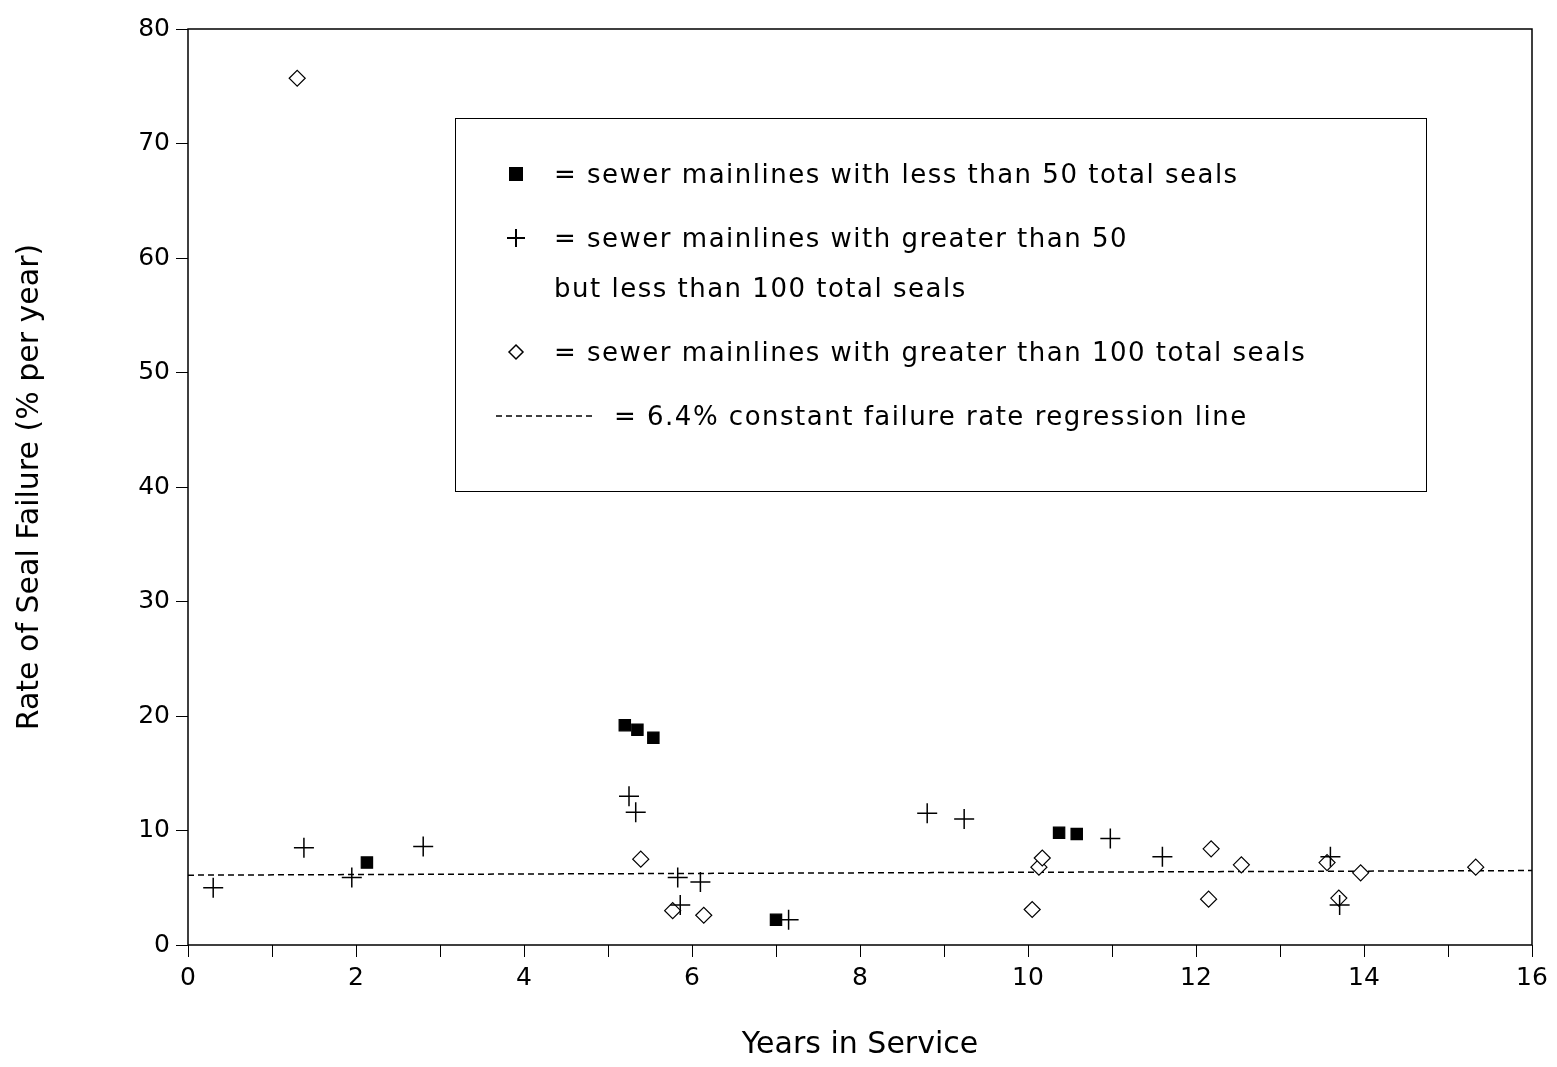  I want to click on x-axis-title: Years in Service, so click(859, 1042).